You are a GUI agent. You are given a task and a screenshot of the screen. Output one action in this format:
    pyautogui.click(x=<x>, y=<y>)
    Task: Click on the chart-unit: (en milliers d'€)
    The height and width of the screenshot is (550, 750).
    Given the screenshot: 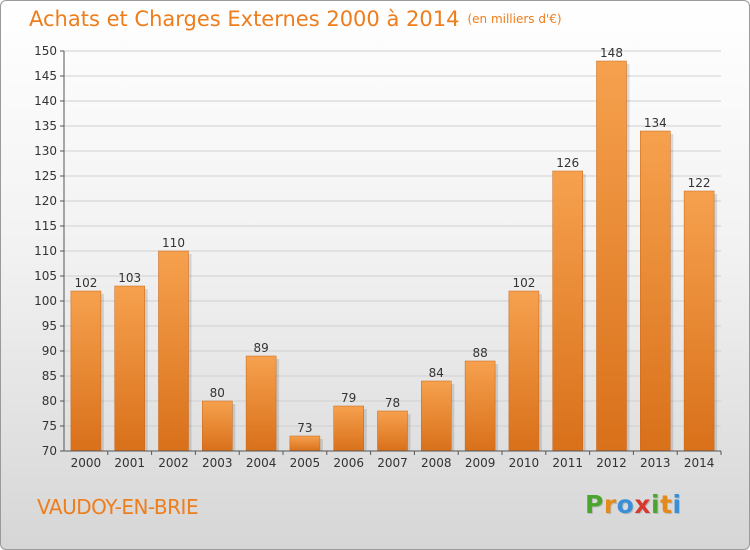 What is the action you would take?
    pyautogui.click(x=514, y=19)
    